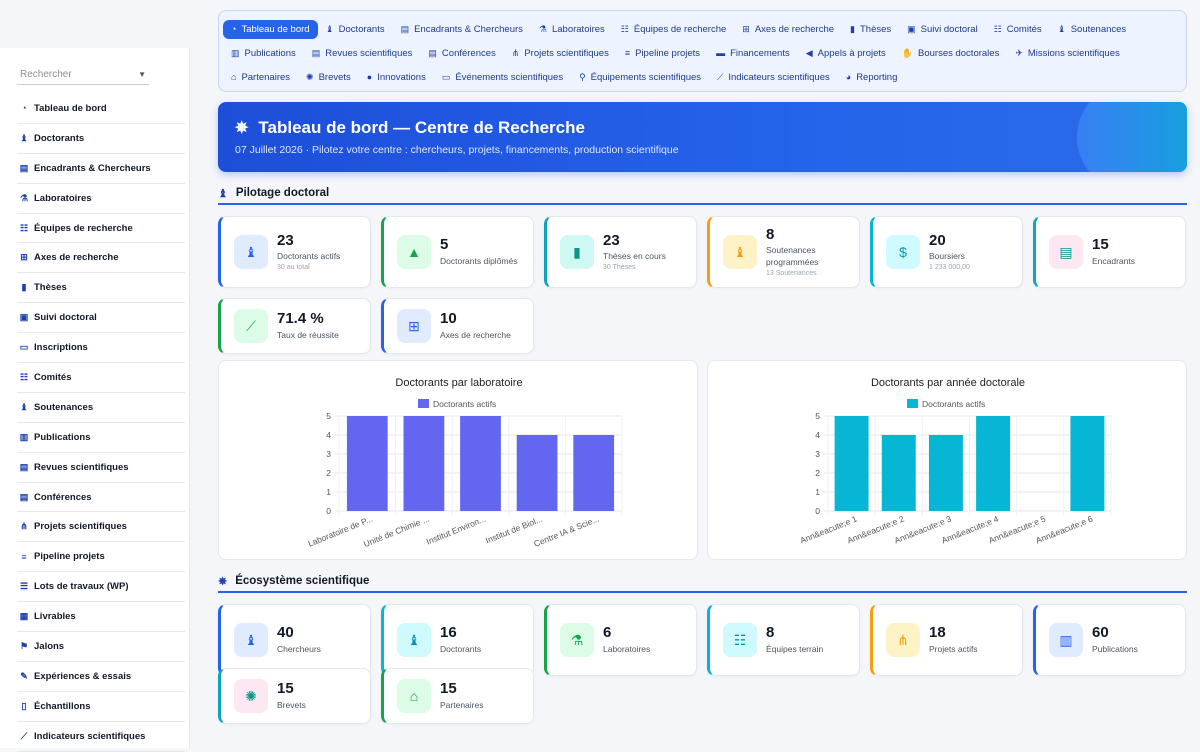  I want to click on sidebar-item: ▤ Encadrants & Chercheurs, so click(101, 169).